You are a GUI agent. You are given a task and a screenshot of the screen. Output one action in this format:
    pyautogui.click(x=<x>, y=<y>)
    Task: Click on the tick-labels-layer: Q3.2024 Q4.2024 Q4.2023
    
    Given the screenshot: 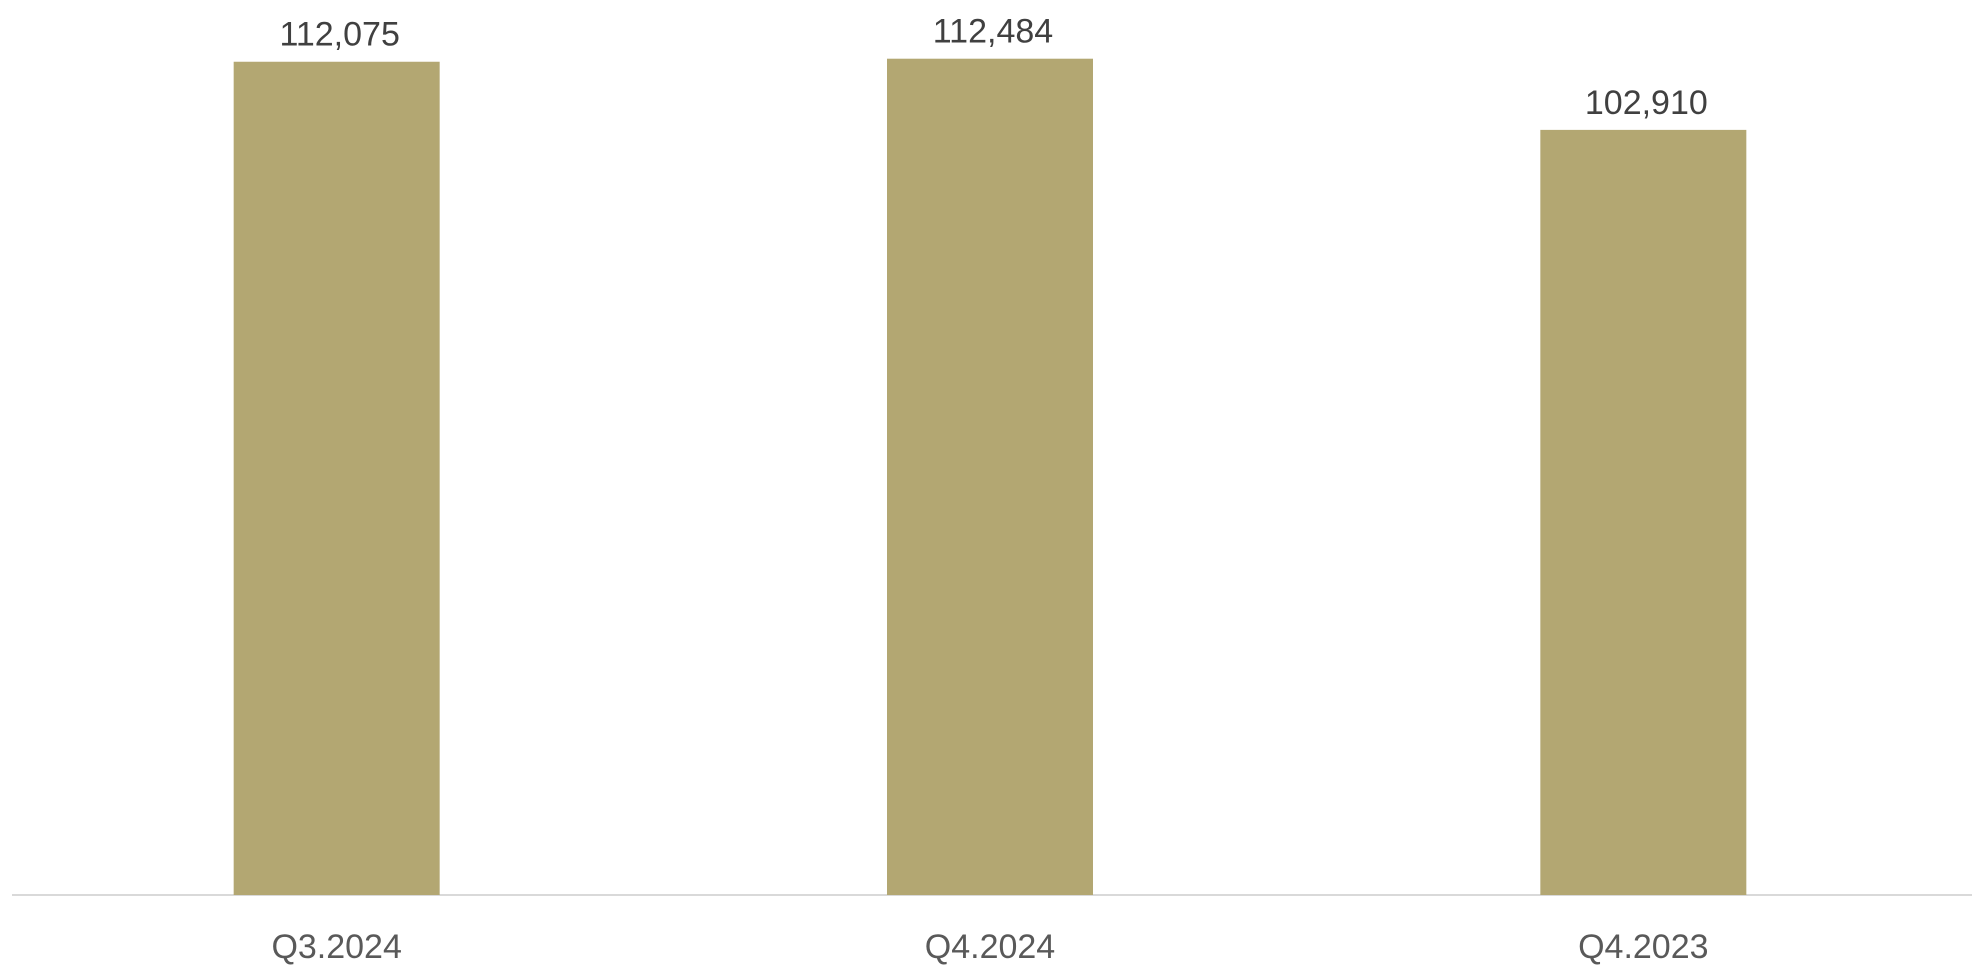 What is the action you would take?
    pyautogui.click(x=989, y=947)
    